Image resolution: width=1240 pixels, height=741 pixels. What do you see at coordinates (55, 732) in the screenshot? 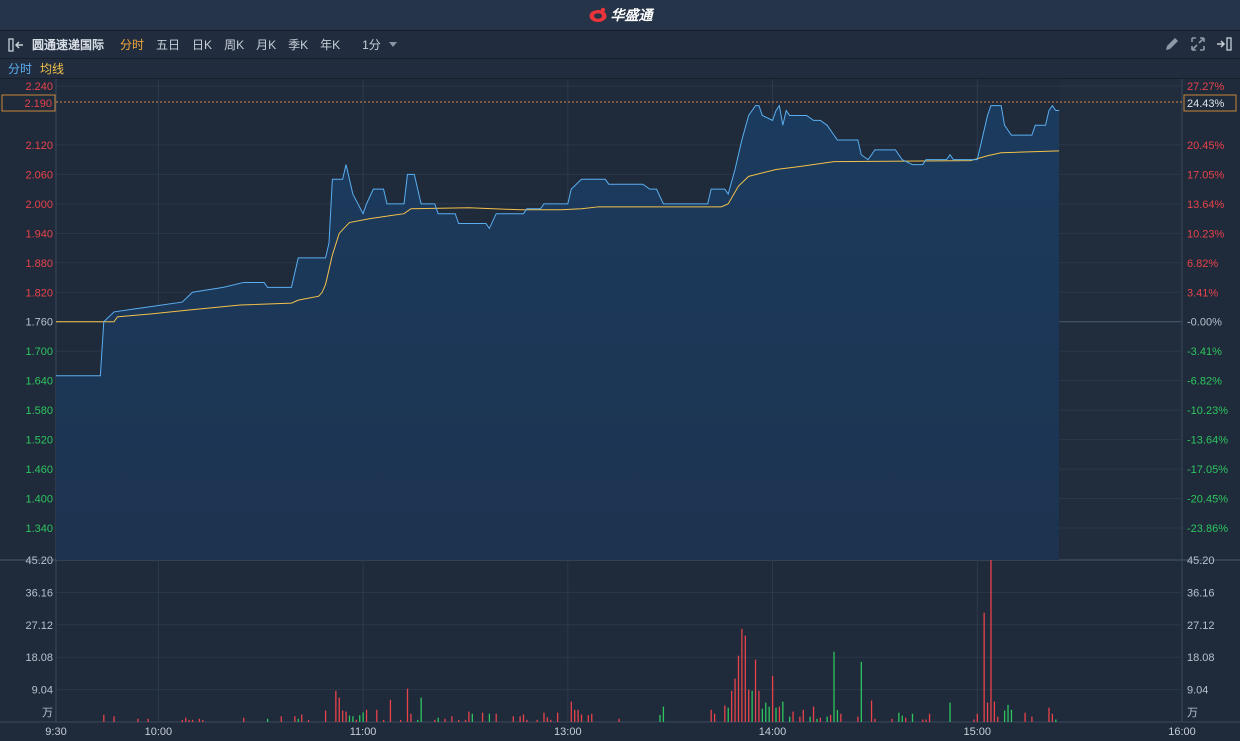
I see `x-tick: 9:30` at bounding box center [55, 732].